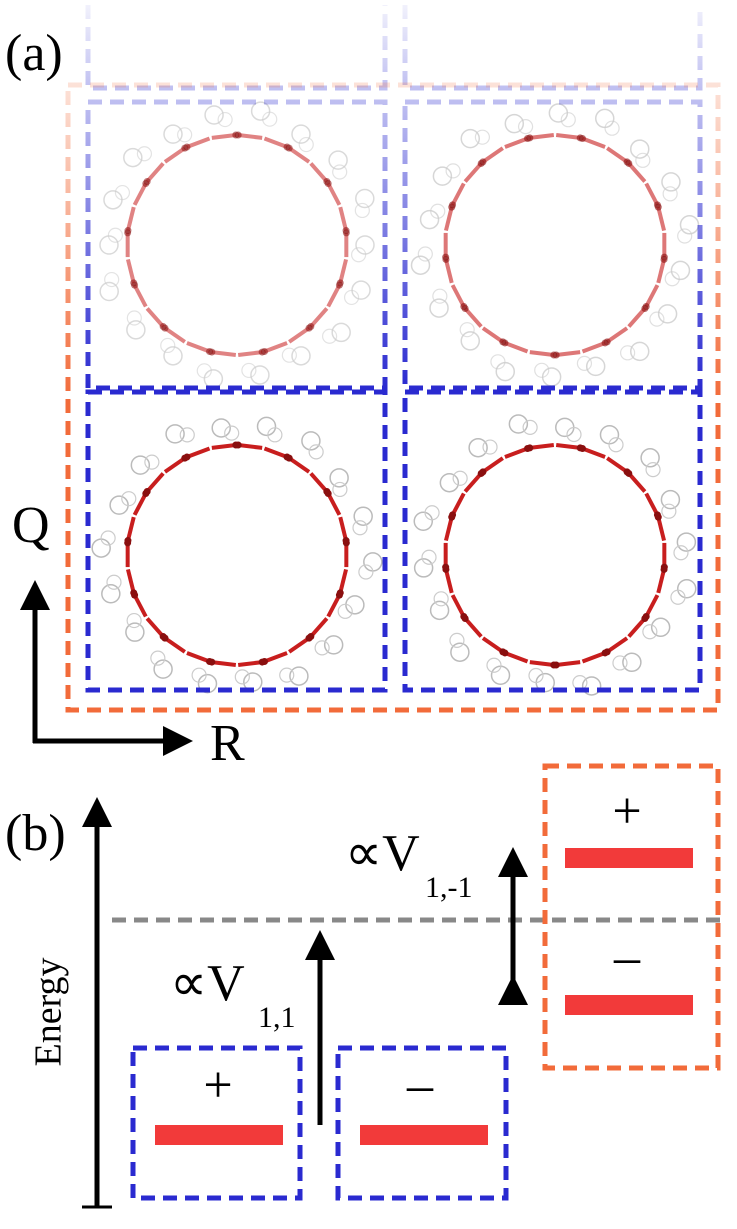 The height and width of the screenshot is (1229, 737). What do you see at coordinates (631, 917) in the screenshot?
I see `orange-frame` at bounding box center [631, 917].